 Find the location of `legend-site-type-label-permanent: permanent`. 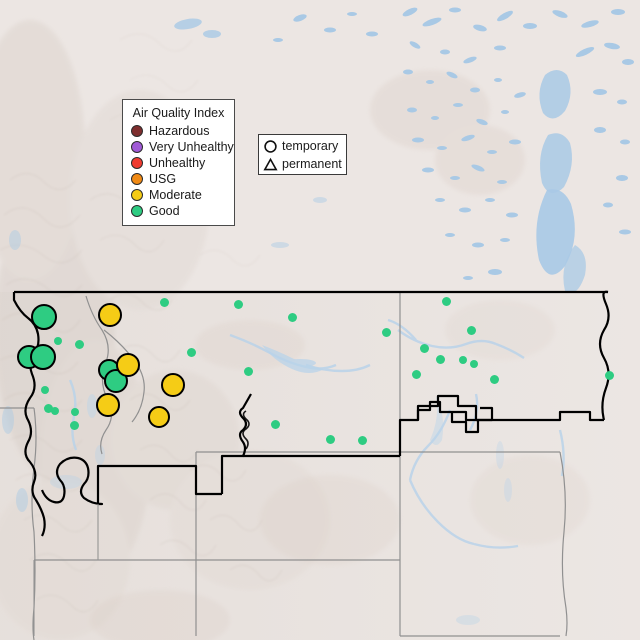

legend-site-type-label-permanent: permanent is located at coordinates (312, 164).